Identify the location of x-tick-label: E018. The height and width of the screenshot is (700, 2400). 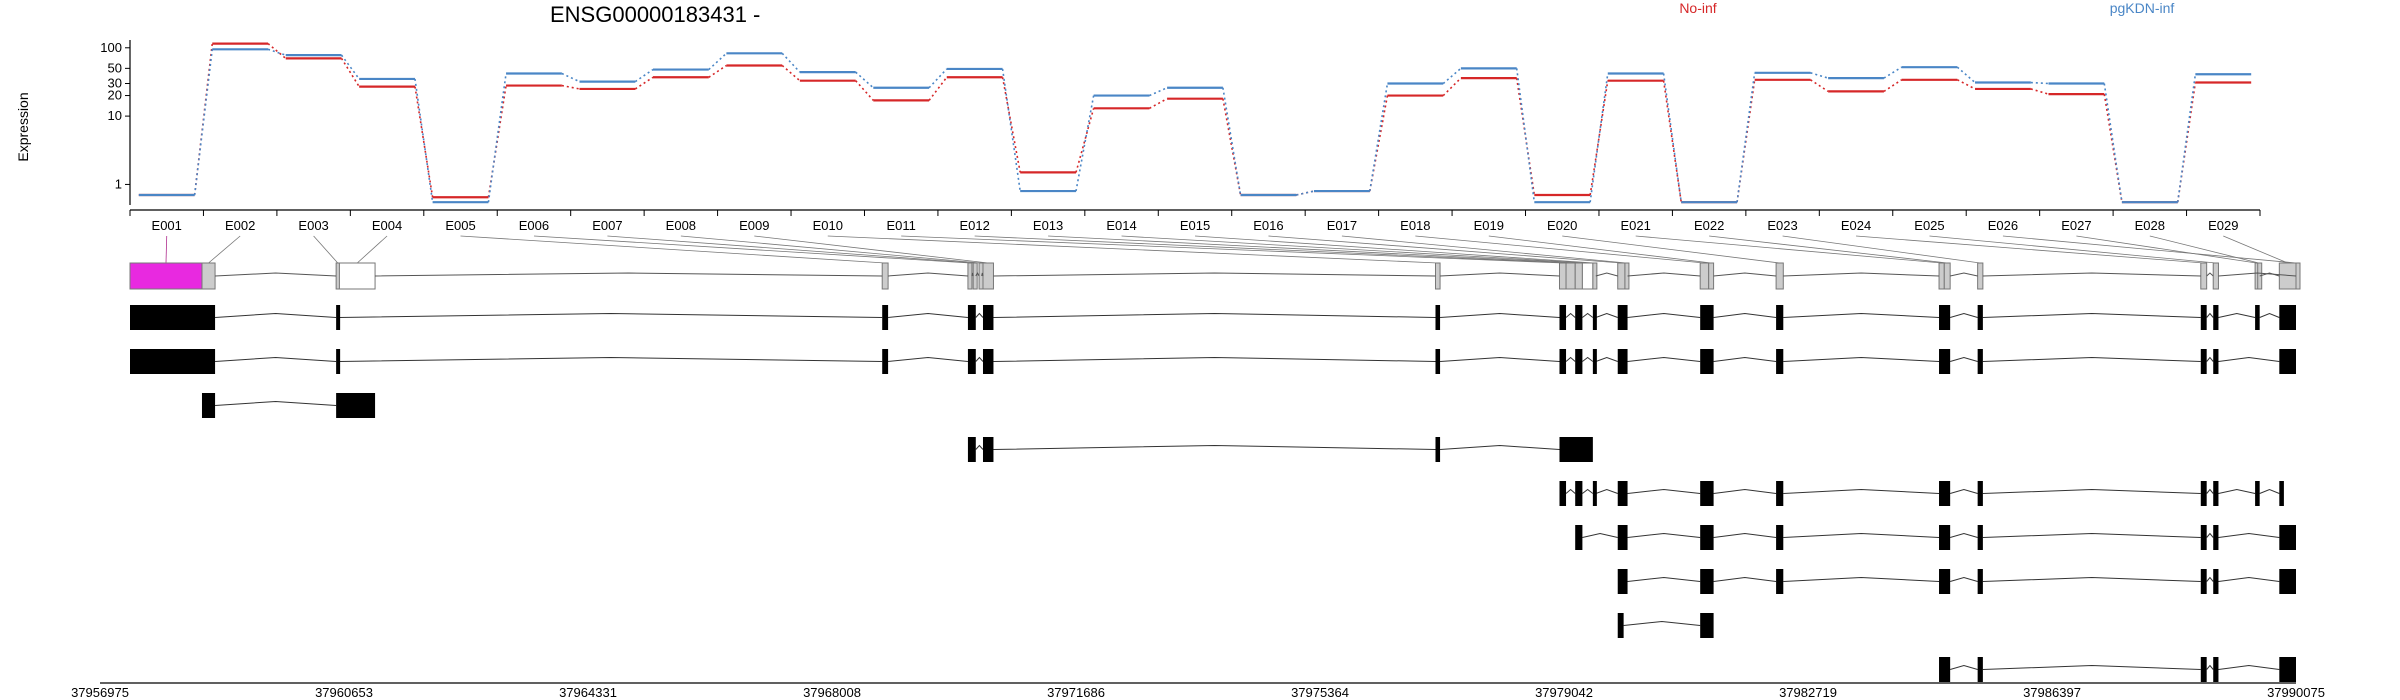
(1415, 225).